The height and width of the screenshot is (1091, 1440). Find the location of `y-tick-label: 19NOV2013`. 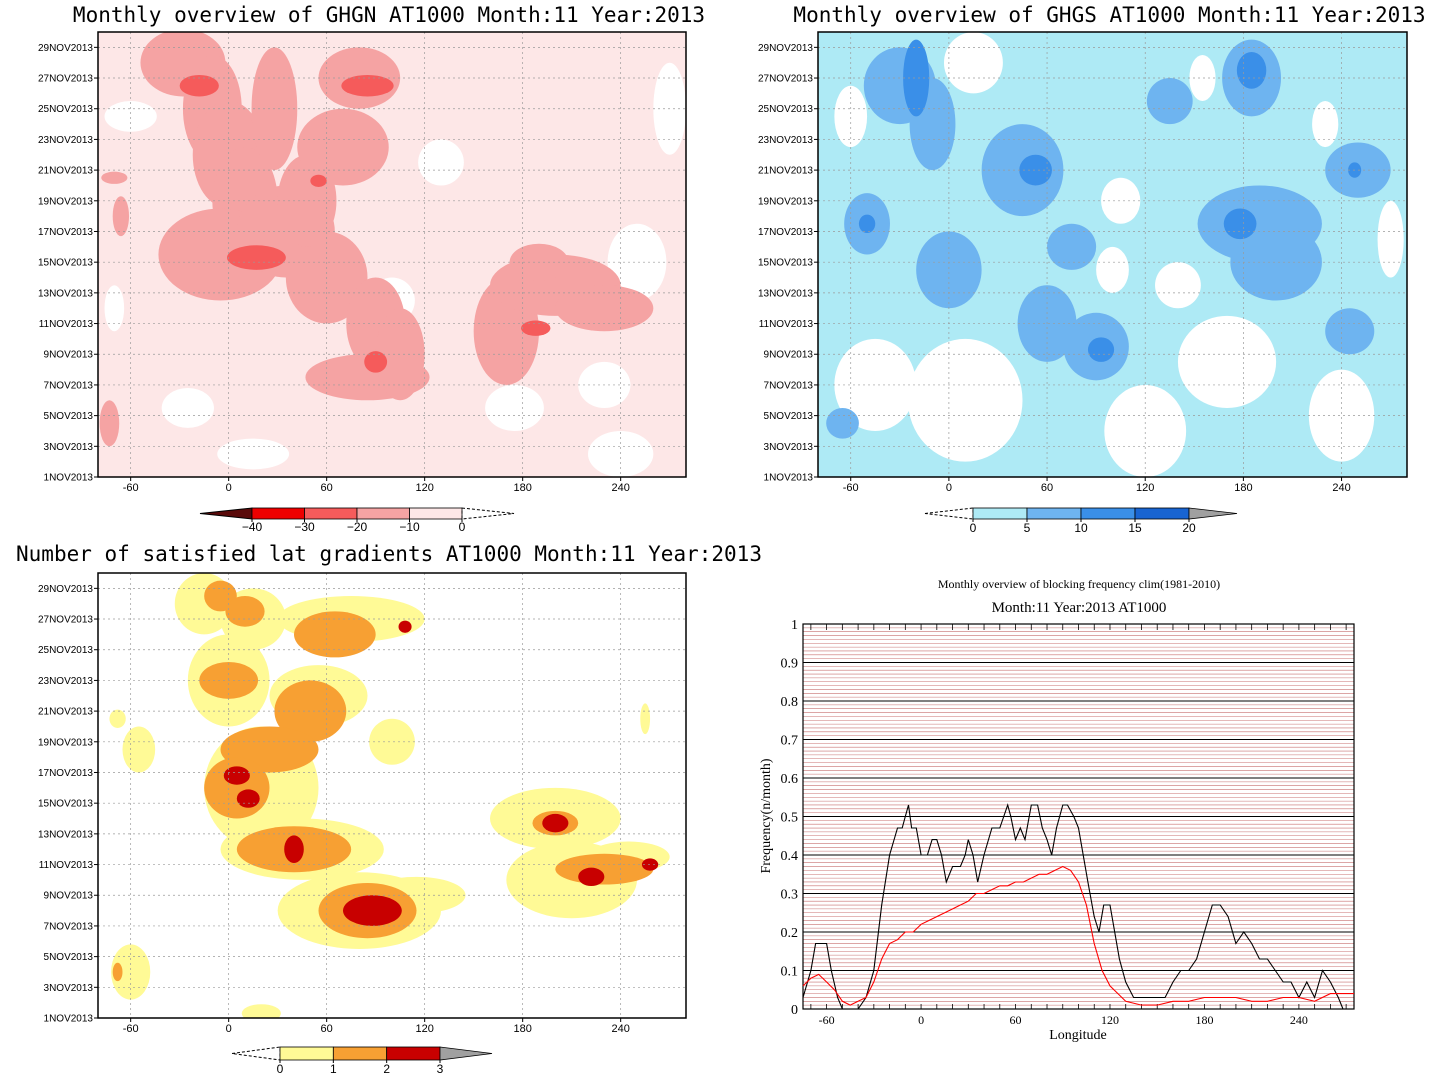

y-tick-label: 19NOV2013 is located at coordinates (65, 742).